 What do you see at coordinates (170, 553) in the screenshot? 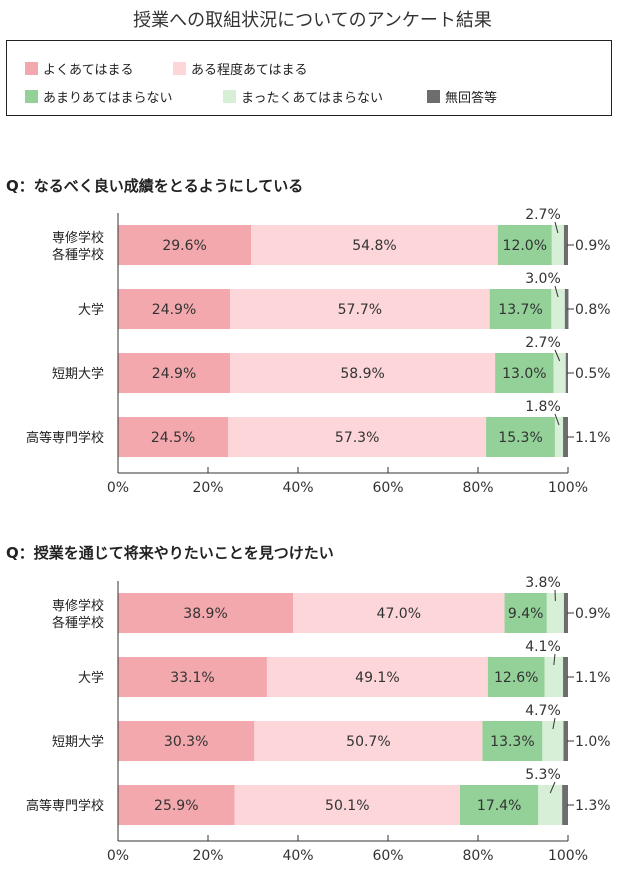
I see `chart-2-title: Q：授業を通じて将来やりたいことを見つけたい` at bounding box center [170, 553].